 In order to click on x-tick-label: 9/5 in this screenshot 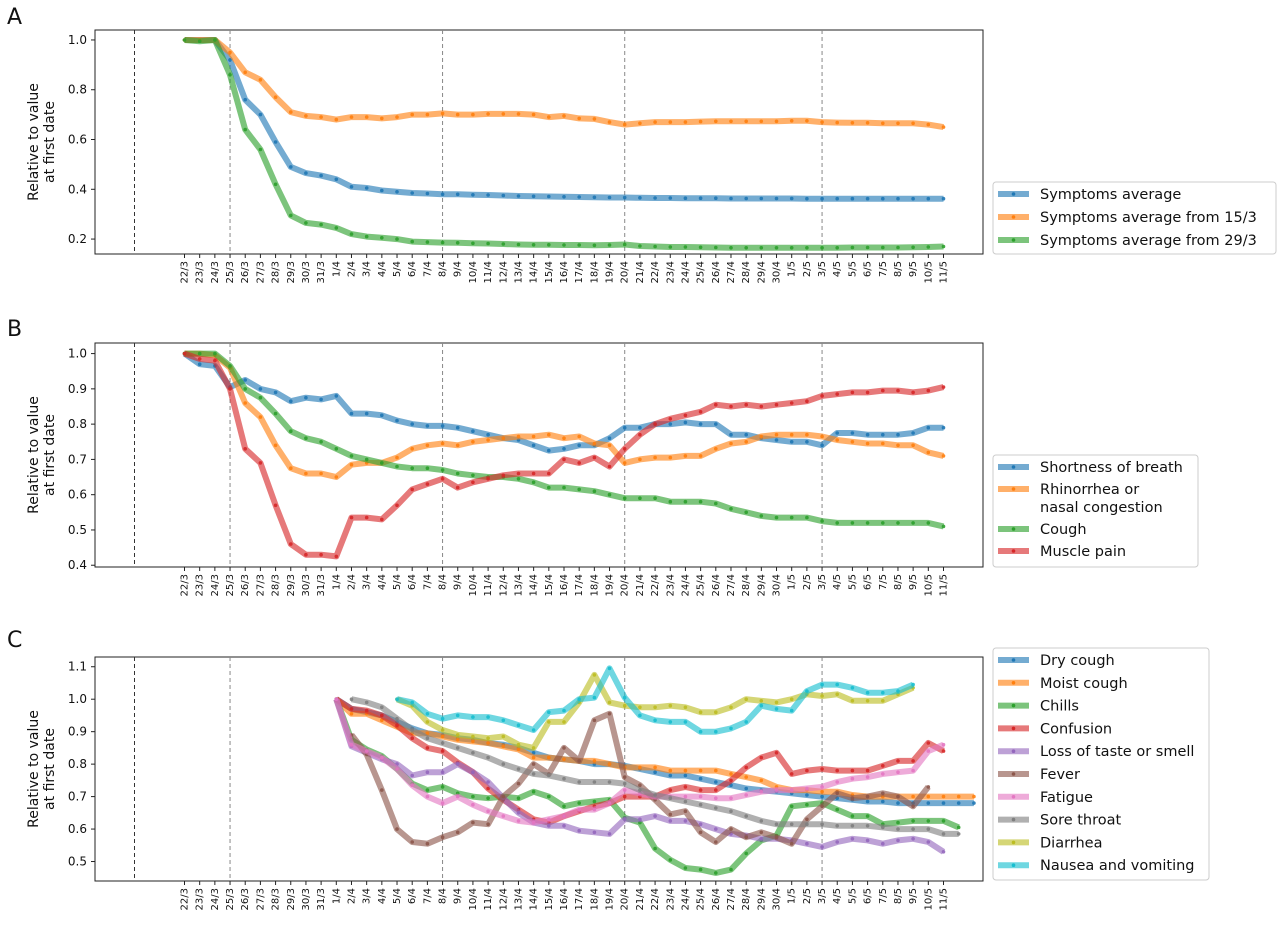, I will do `click(913, 269)`.